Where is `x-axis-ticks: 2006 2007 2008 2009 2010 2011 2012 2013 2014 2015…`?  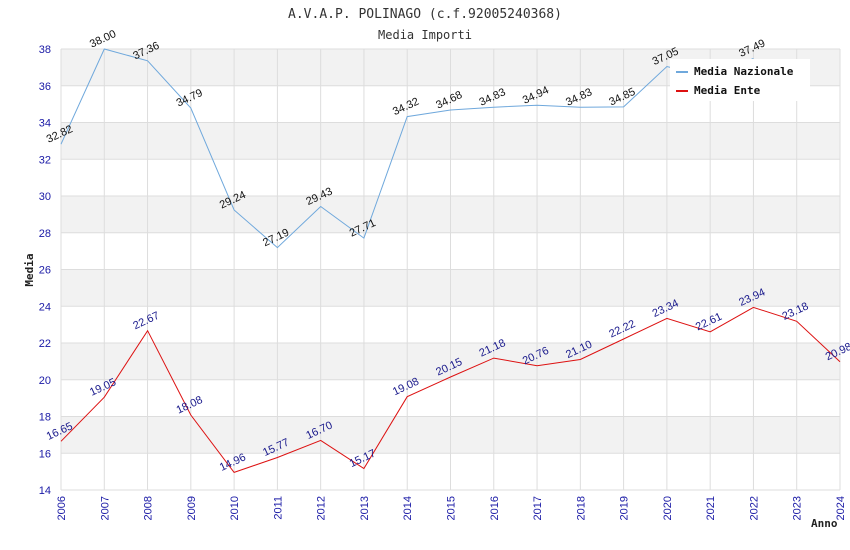
x-axis-ticks: 2006 2007 2008 2009 2010 2011 2012 2013 2014 2015… is located at coordinates (451, 508).